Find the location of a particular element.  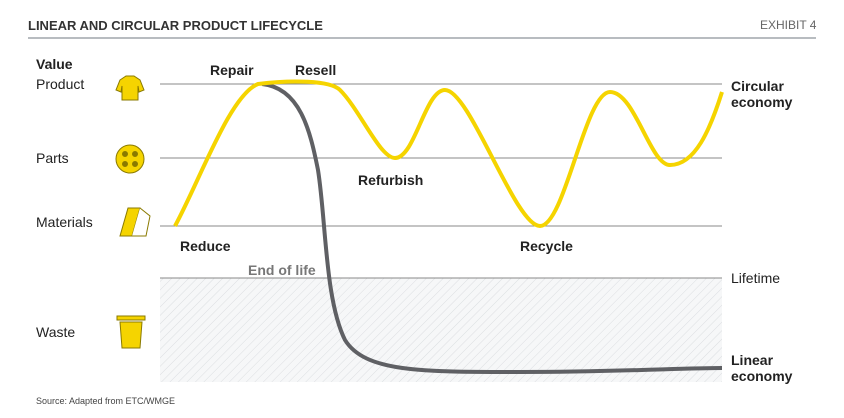

outcome-label: Linear economy is located at coordinates (762, 368).